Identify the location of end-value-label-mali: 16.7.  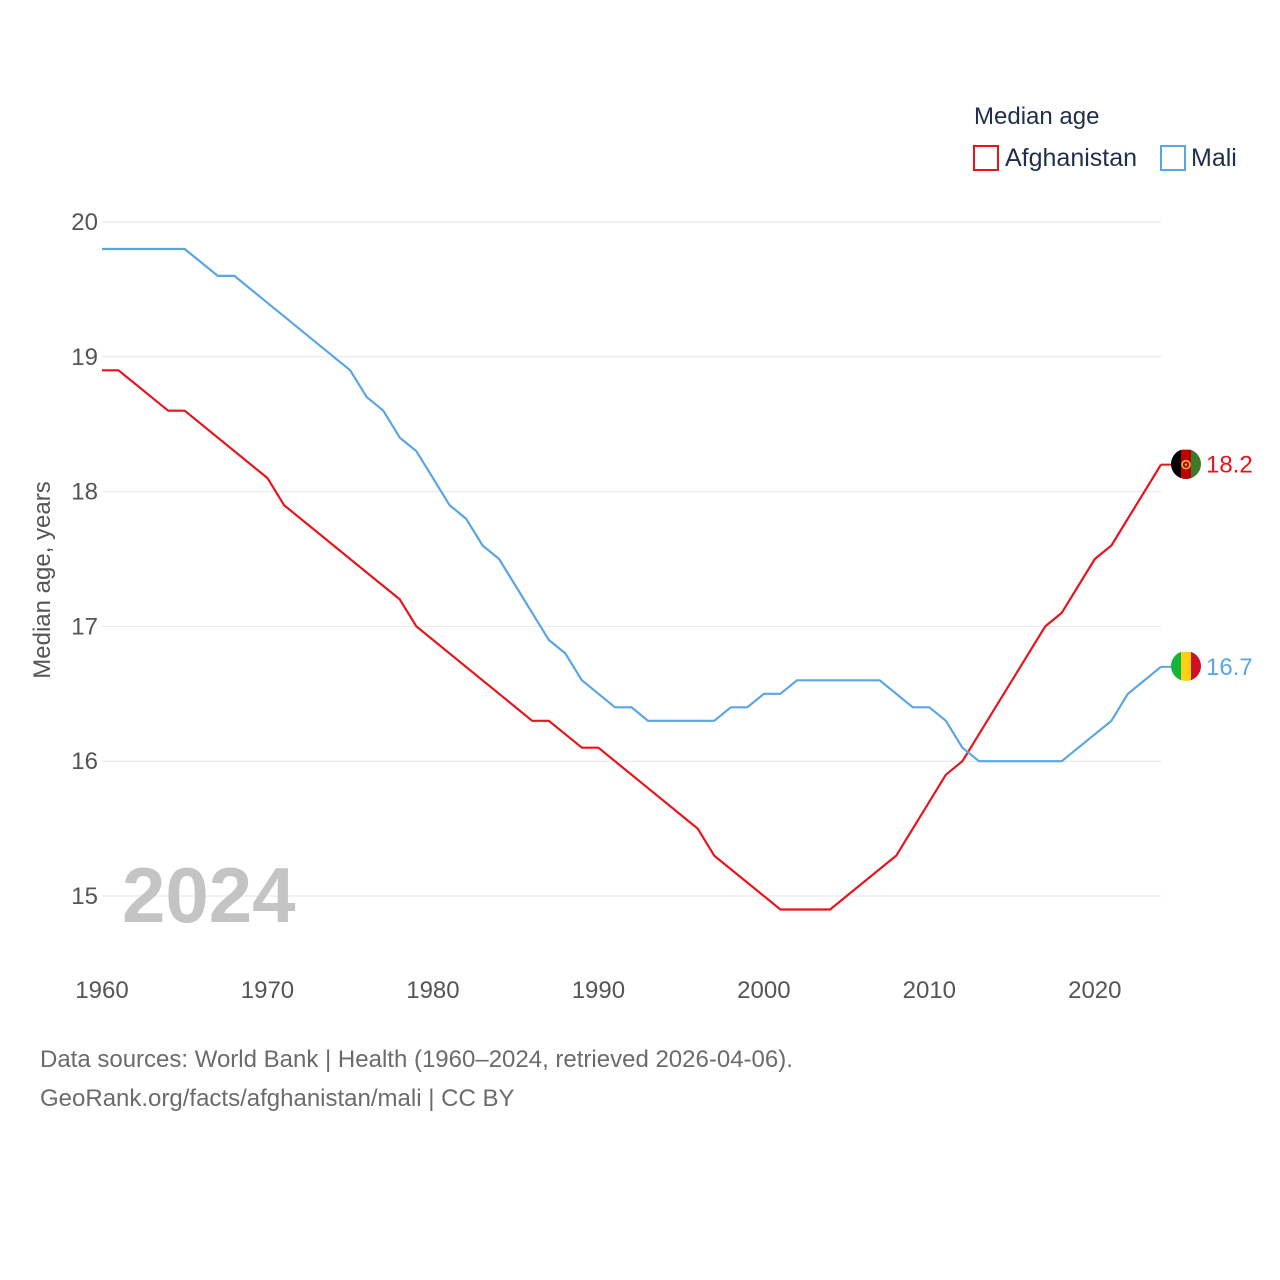
(1229, 667).